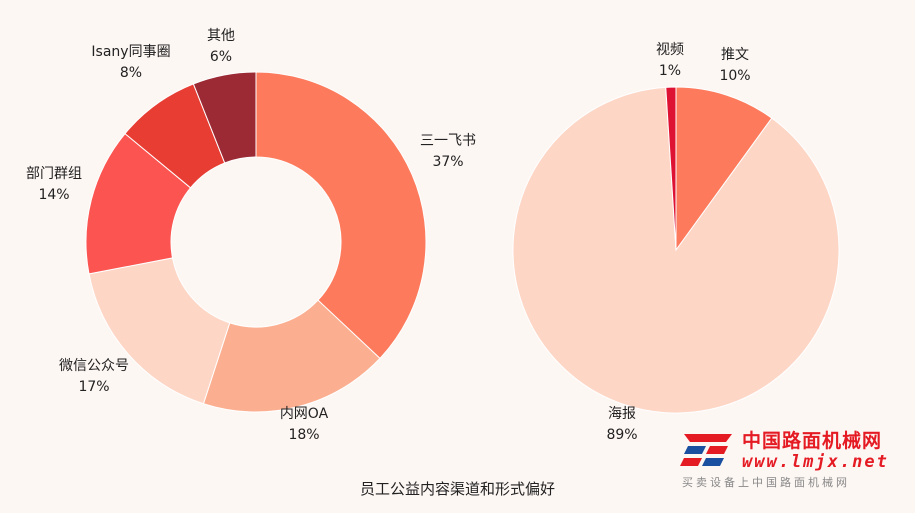 This screenshot has width=915, height=513. Describe the element at coordinates (815, 462) in the screenshot. I see `watermark-url: www.lmjx.net` at that location.